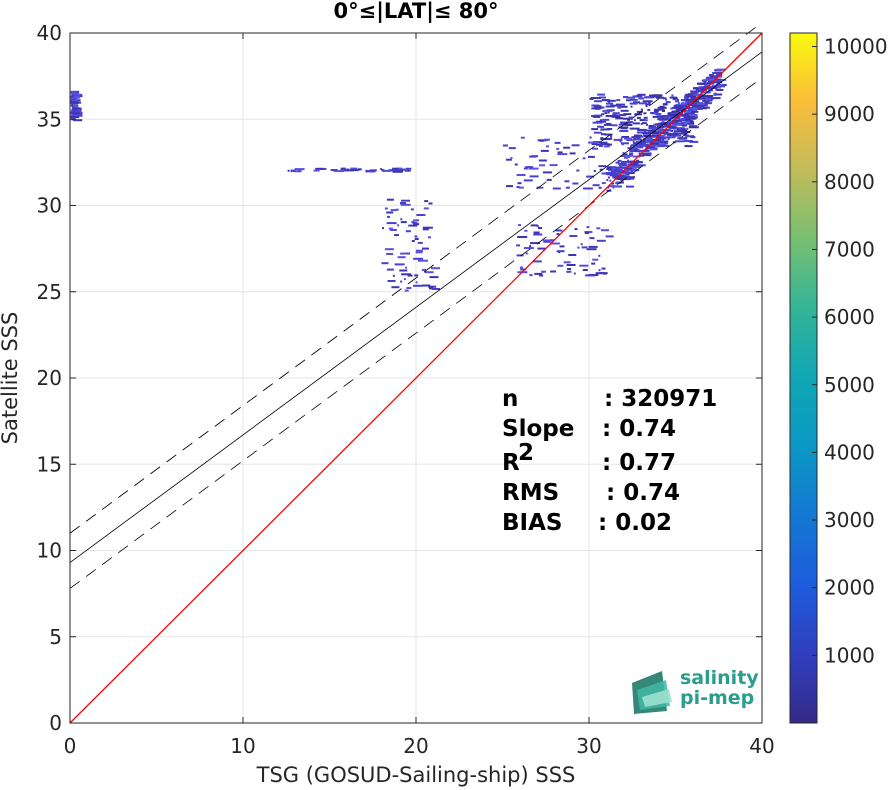 The height and width of the screenshot is (790, 893). Describe the element at coordinates (415, 746) in the screenshot. I see `x-tick-label: 20` at that location.